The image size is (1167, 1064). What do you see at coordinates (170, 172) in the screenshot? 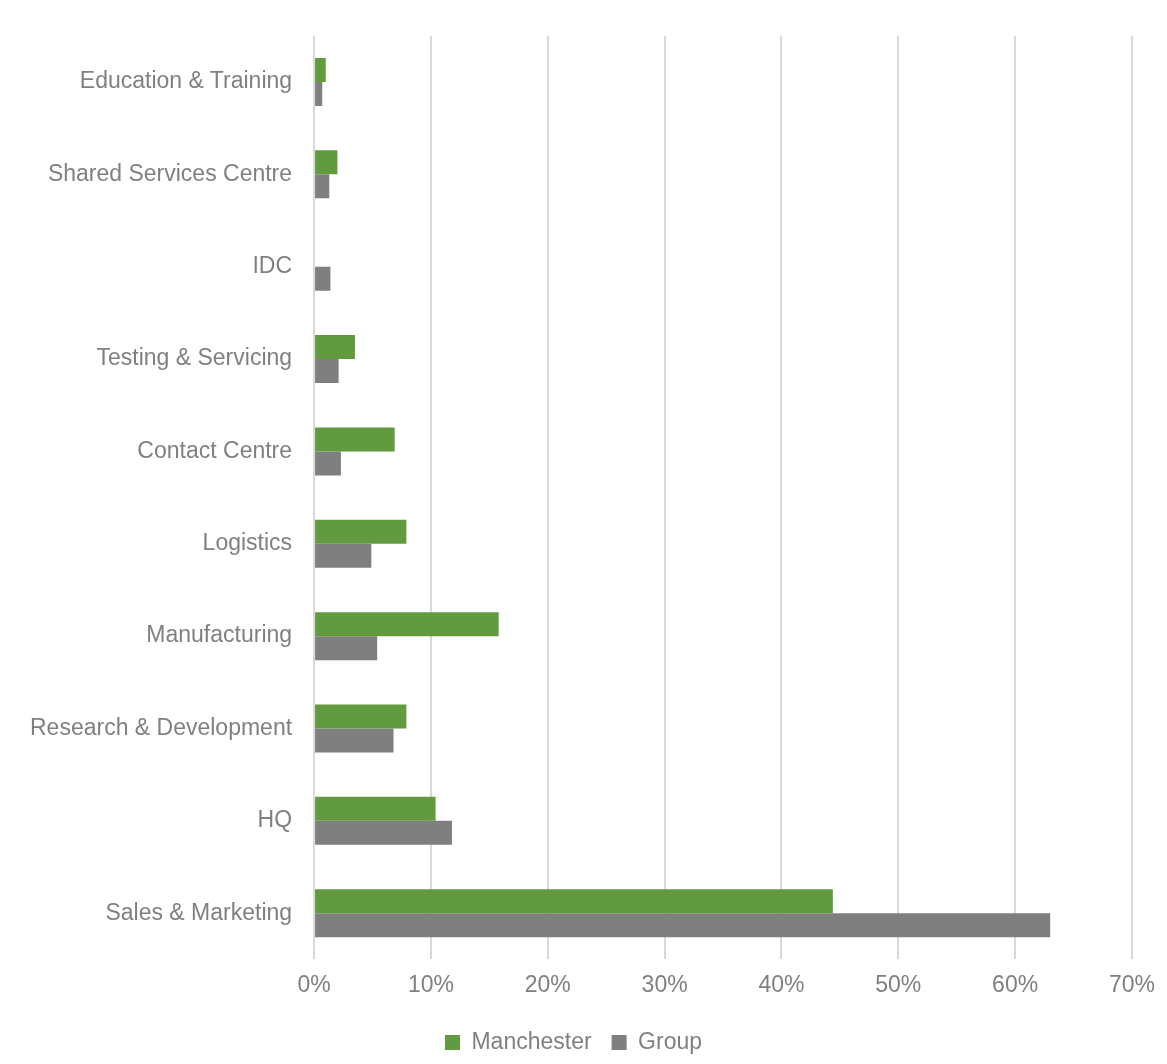
I see `y-tick-label: Shared Services Centre` at bounding box center [170, 172].